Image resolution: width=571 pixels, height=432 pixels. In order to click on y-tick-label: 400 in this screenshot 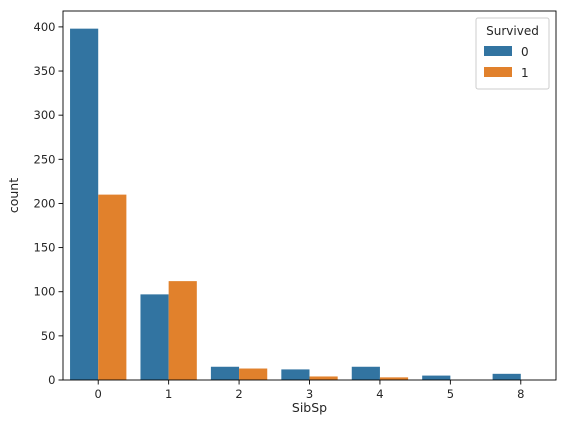, I will do `click(45, 27)`.